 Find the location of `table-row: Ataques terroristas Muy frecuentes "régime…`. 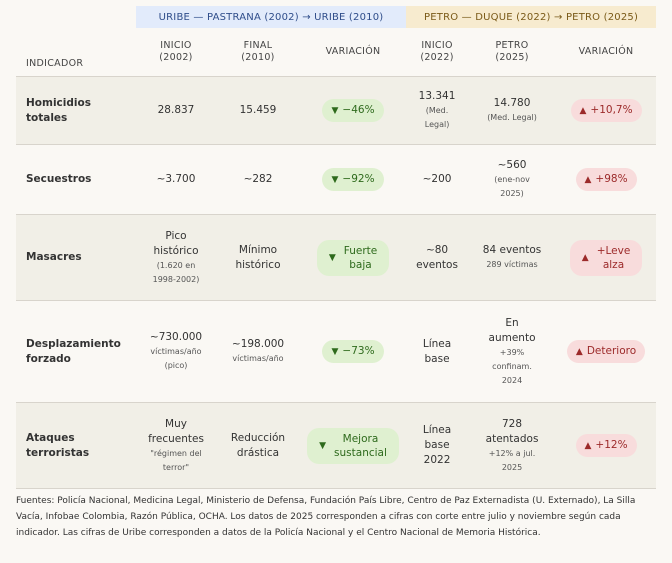

table-row: Ataques terroristas Muy frecuentes "régime… is located at coordinates (336, 445).